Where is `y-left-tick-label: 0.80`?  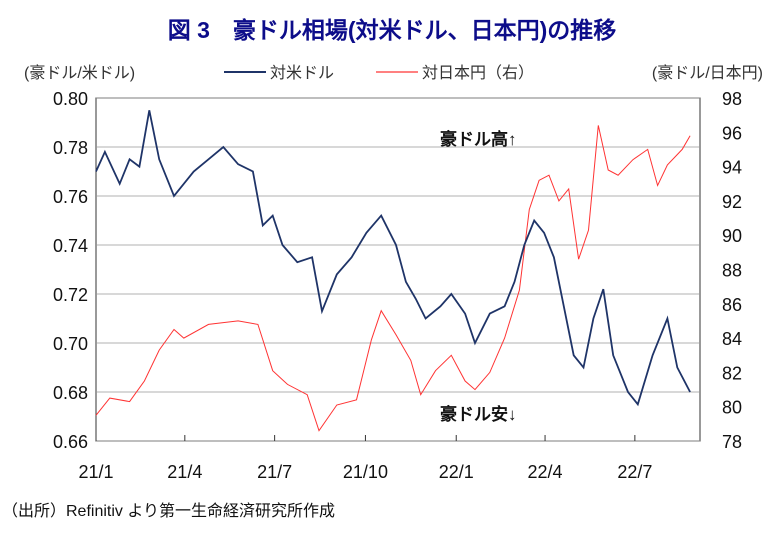 y-left-tick-label: 0.80 is located at coordinates (70, 99).